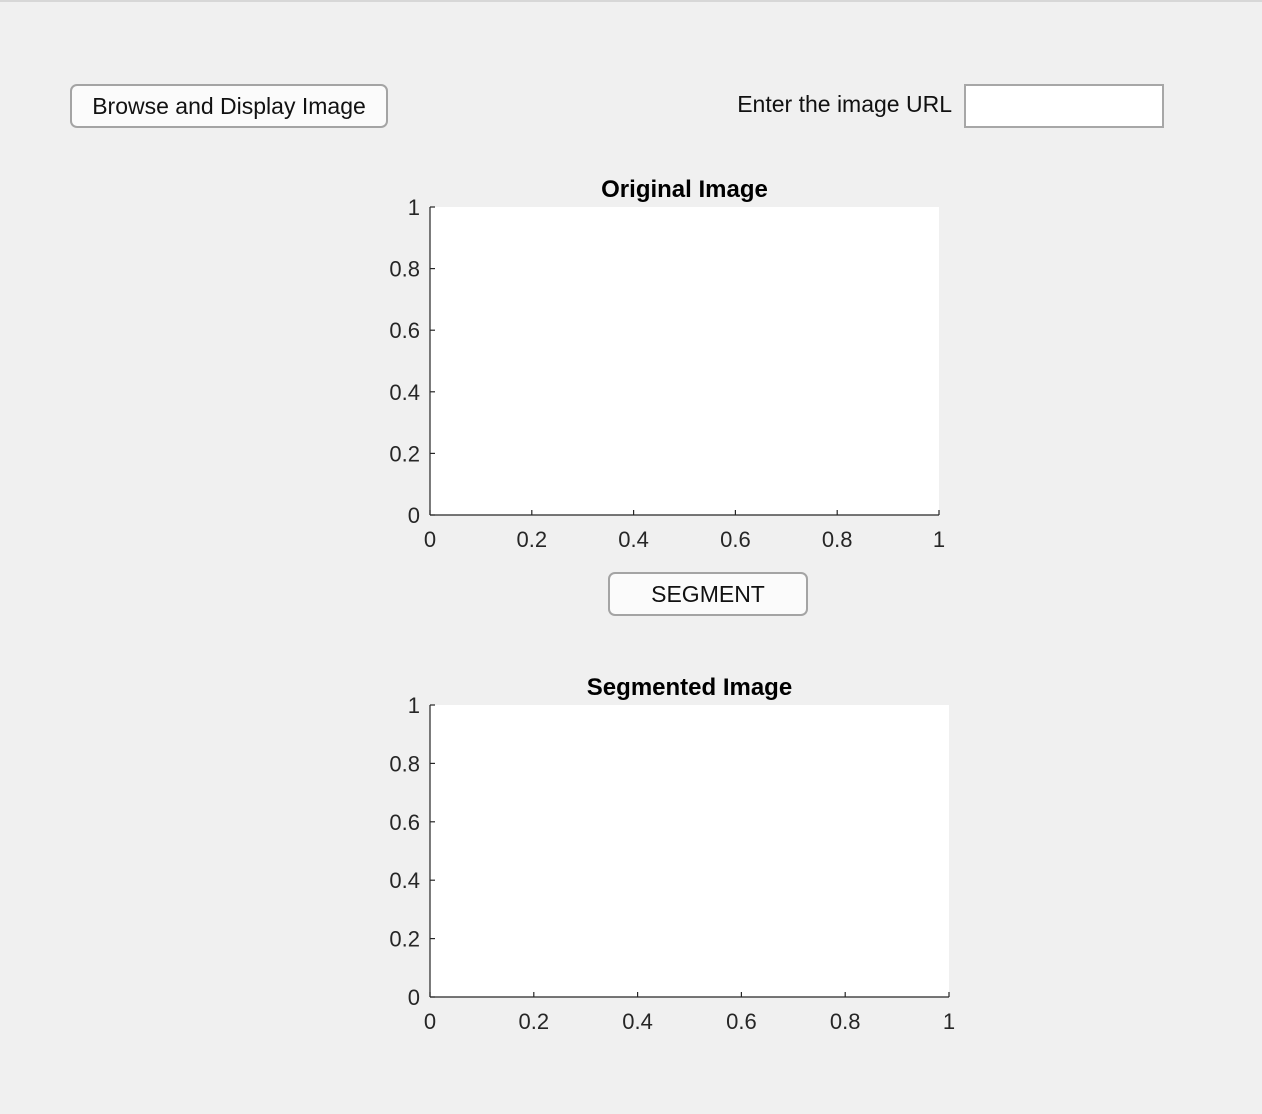 This screenshot has width=1262, height=1114. What do you see at coordinates (430, 1021) in the screenshot?
I see `segmented-x-tick-label: 0` at bounding box center [430, 1021].